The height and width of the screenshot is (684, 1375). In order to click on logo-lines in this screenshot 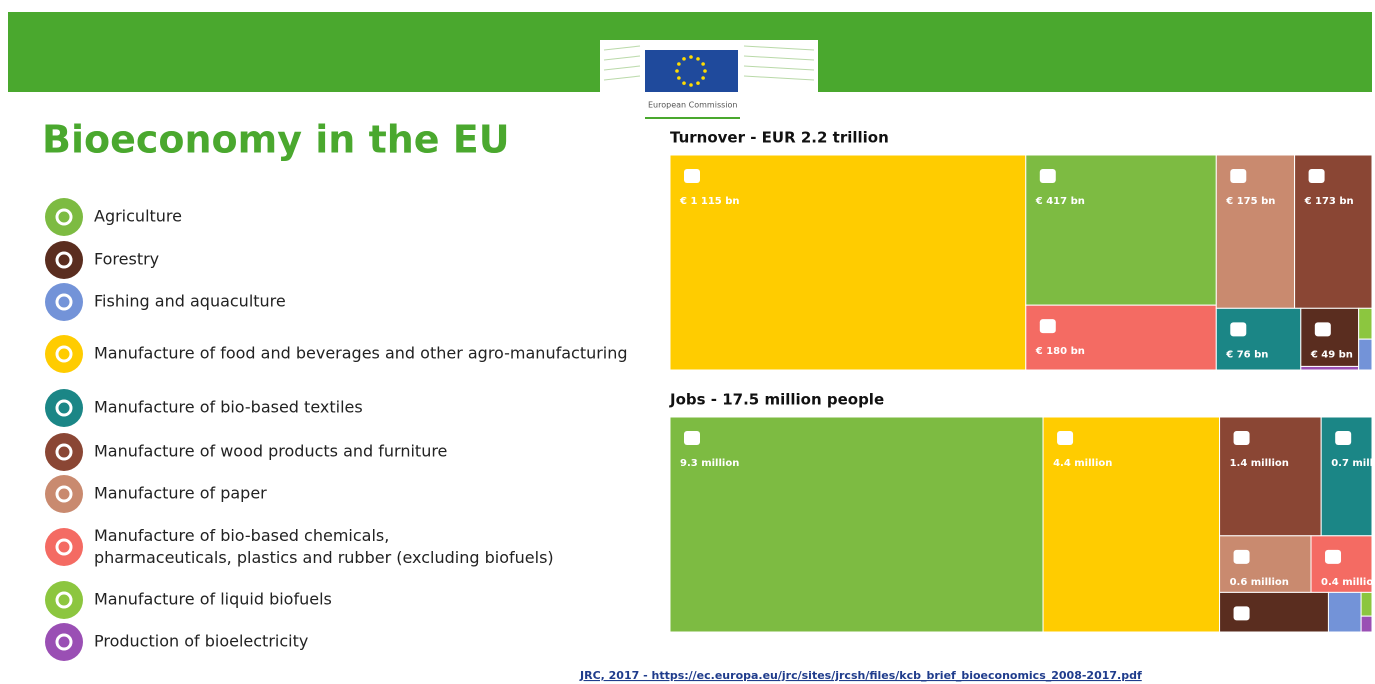, I will do `click(709, 63)`.